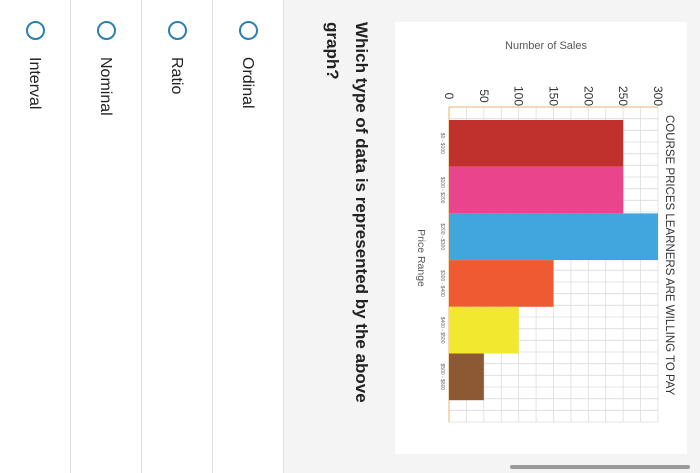  I want to click on option-label: Ordinal, so click(247, 83).